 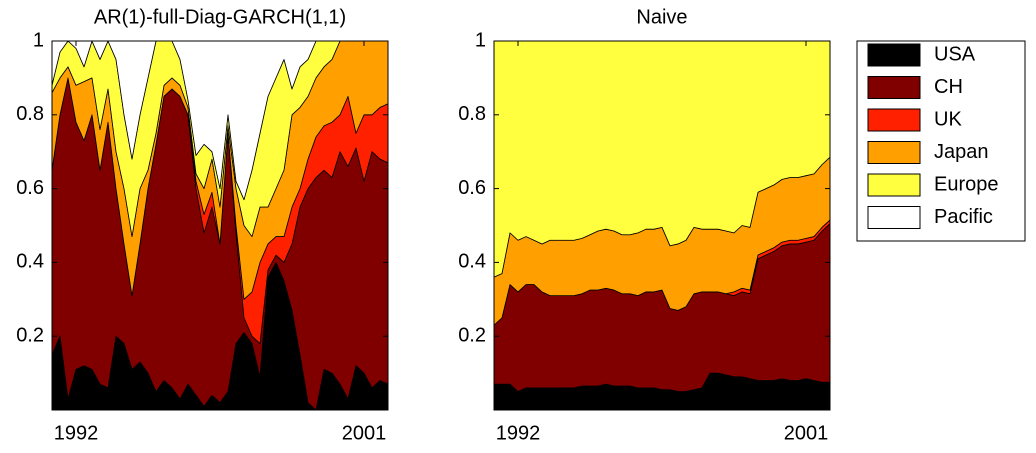 What do you see at coordinates (948, 87) in the screenshot?
I see `legend-label: CH` at bounding box center [948, 87].